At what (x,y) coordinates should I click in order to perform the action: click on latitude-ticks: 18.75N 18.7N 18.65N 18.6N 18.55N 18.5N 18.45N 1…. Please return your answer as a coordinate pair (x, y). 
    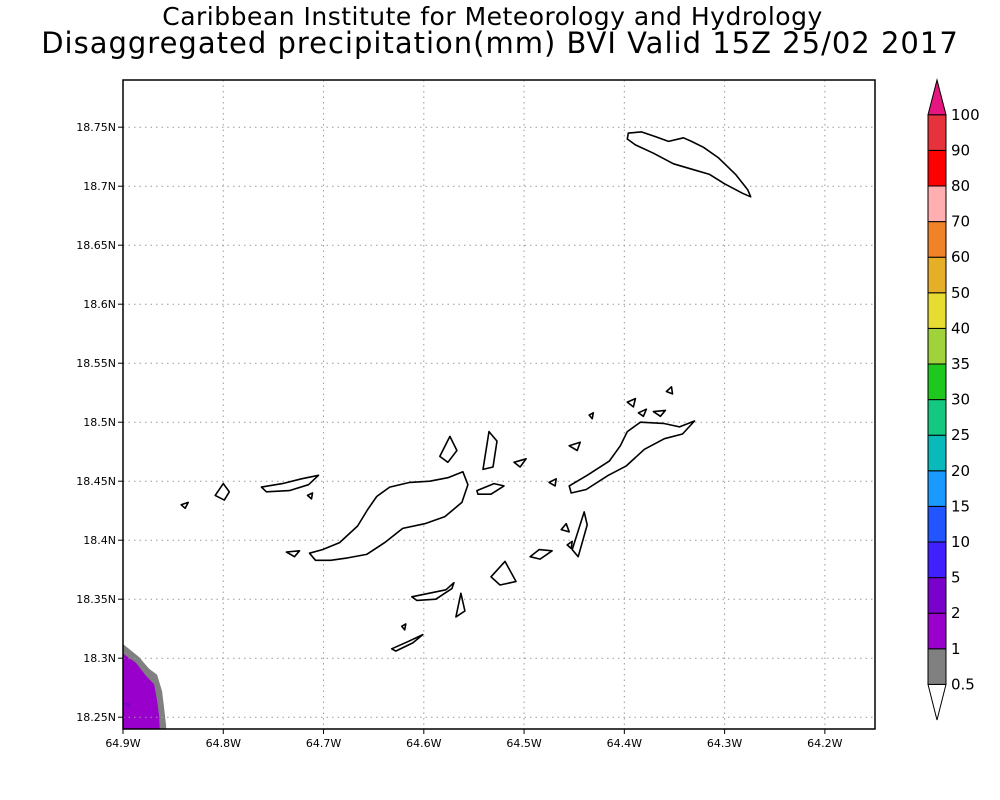
    Looking at the image, I should click on (99, 422).